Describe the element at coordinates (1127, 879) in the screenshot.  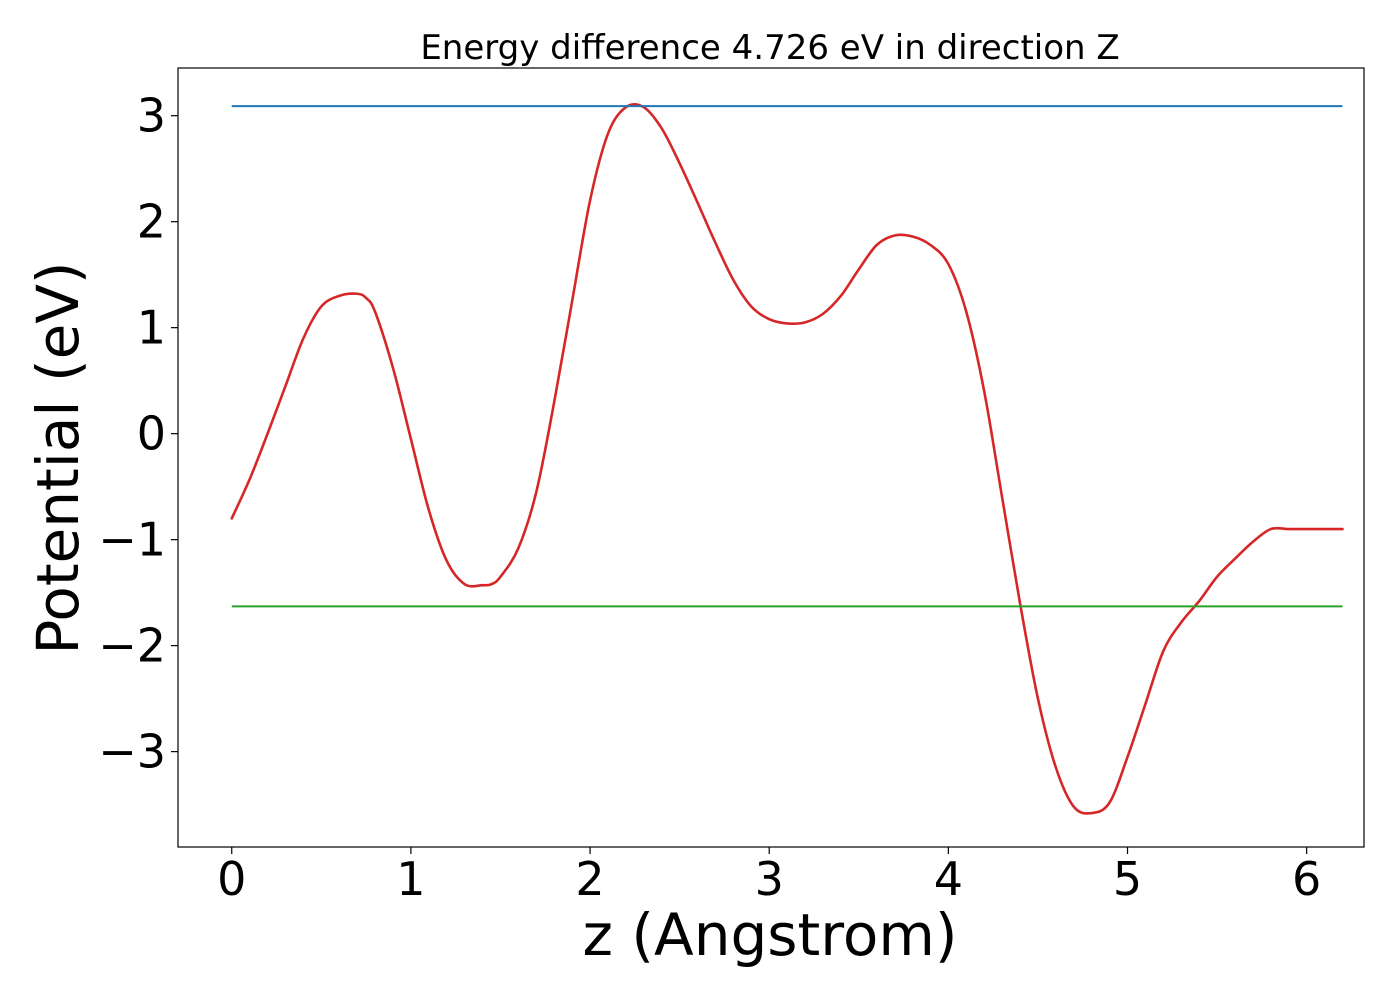
I see `x-tick-label: 5` at that location.